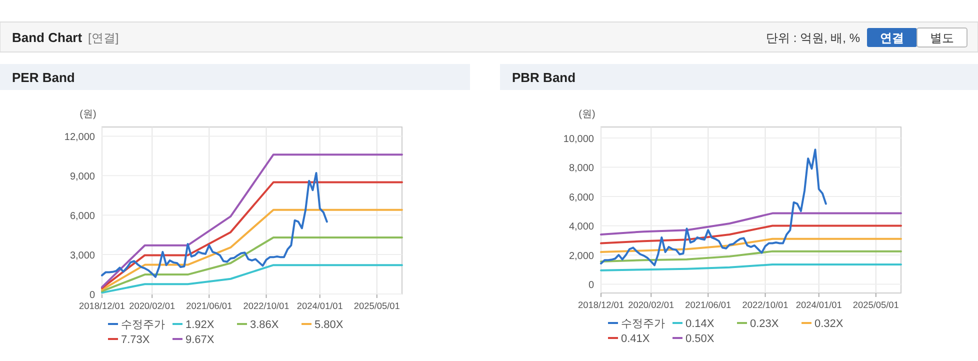  What do you see at coordinates (544, 77) in the screenshot?
I see `chart-title: PBR Band` at bounding box center [544, 77].